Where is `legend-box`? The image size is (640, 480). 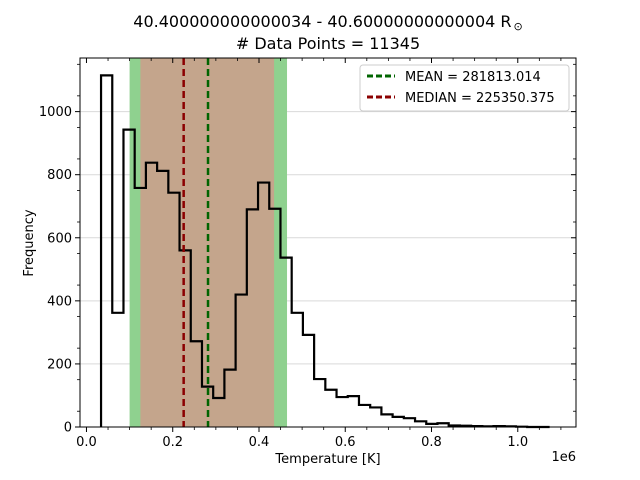
legend-box is located at coordinates (464, 88).